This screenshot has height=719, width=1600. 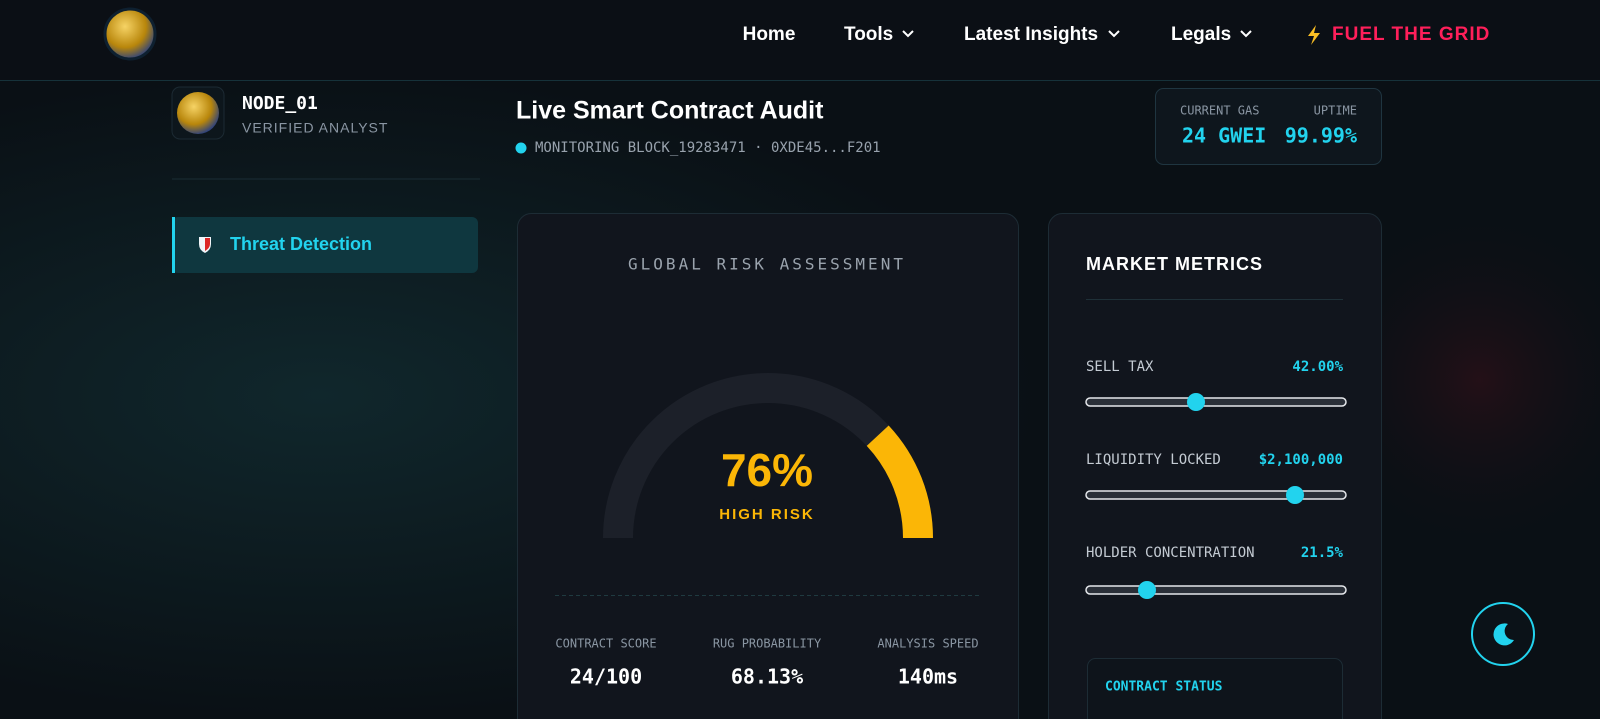 What do you see at coordinates (315, 128) in the screenshot?
I see `user-role: VERIFIED ANALYST` at bounding box center [315, 128].